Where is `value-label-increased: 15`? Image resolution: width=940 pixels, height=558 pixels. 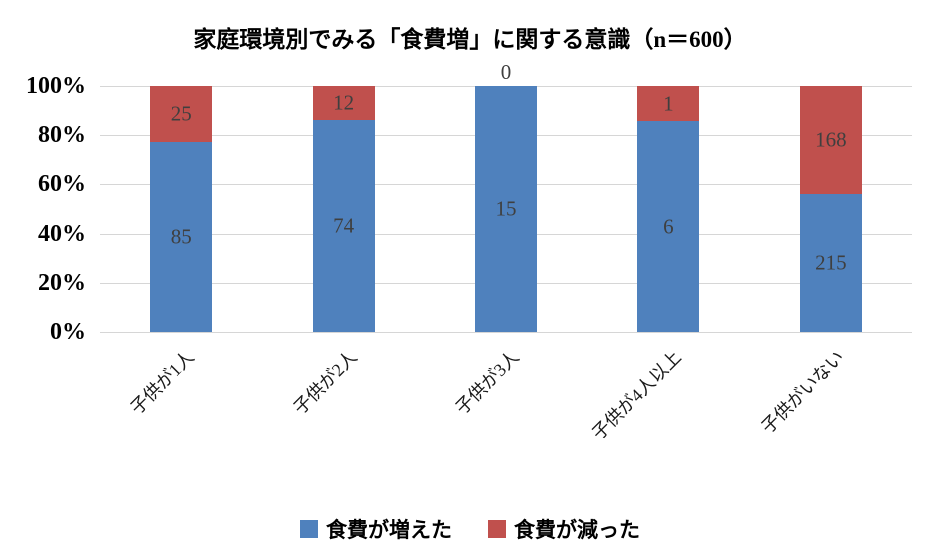 value-label-increased: 15 is located at coordinates (506, 208).